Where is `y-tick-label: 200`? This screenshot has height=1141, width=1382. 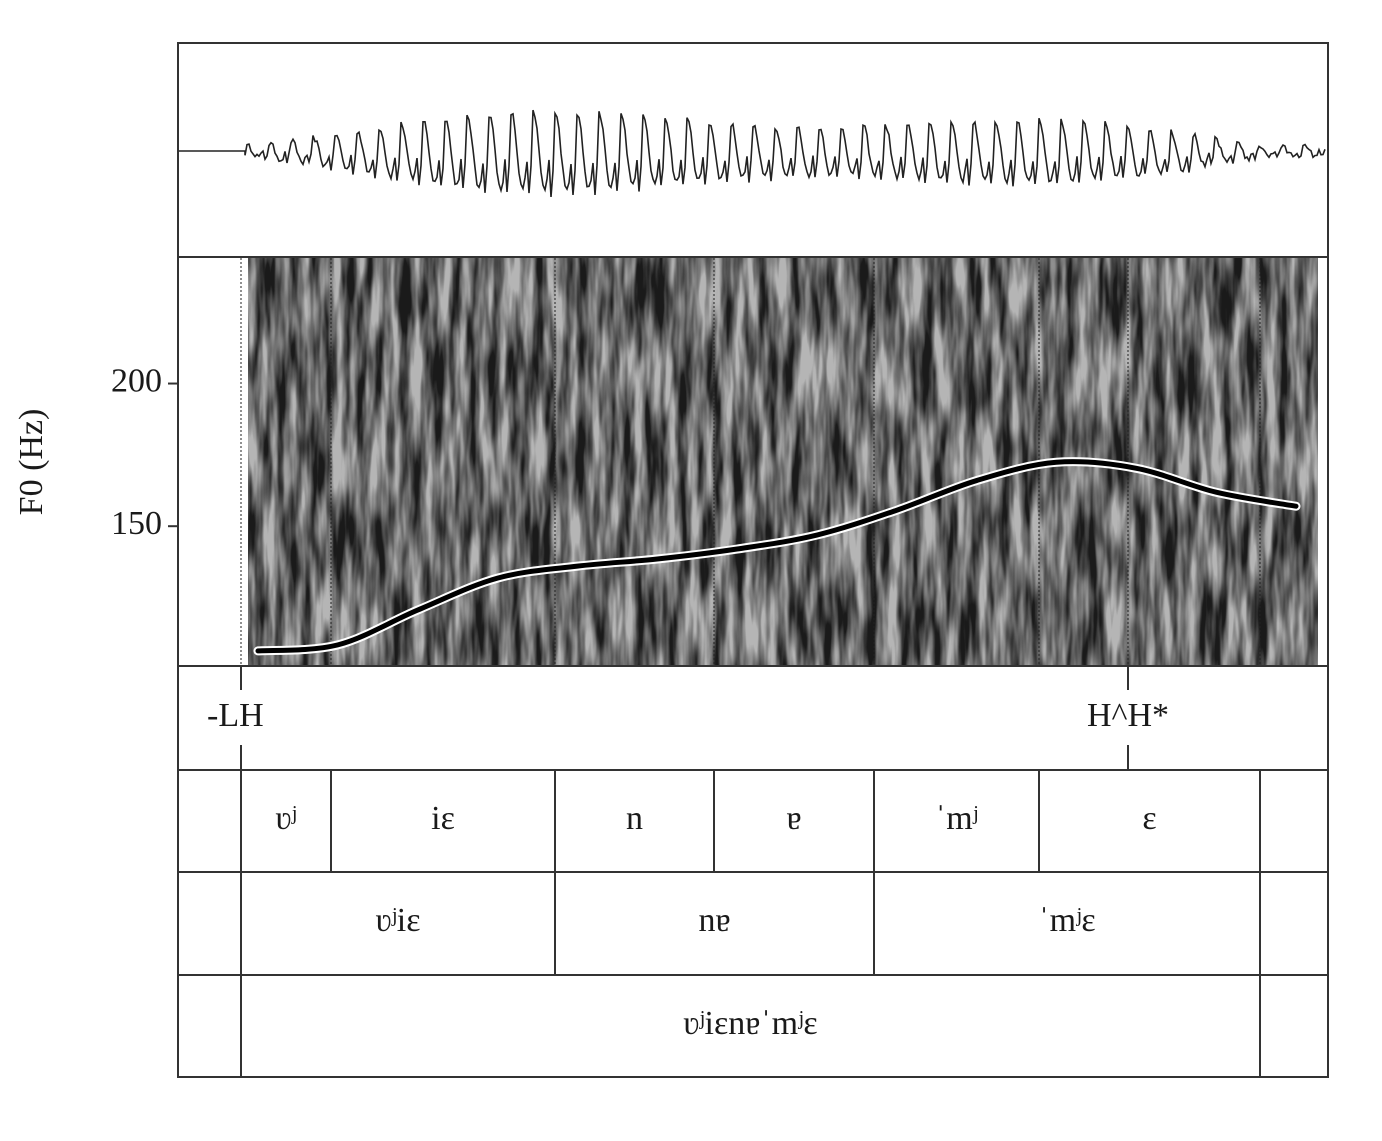
y-tick-label: 200 is located at coordinates (136, 380).